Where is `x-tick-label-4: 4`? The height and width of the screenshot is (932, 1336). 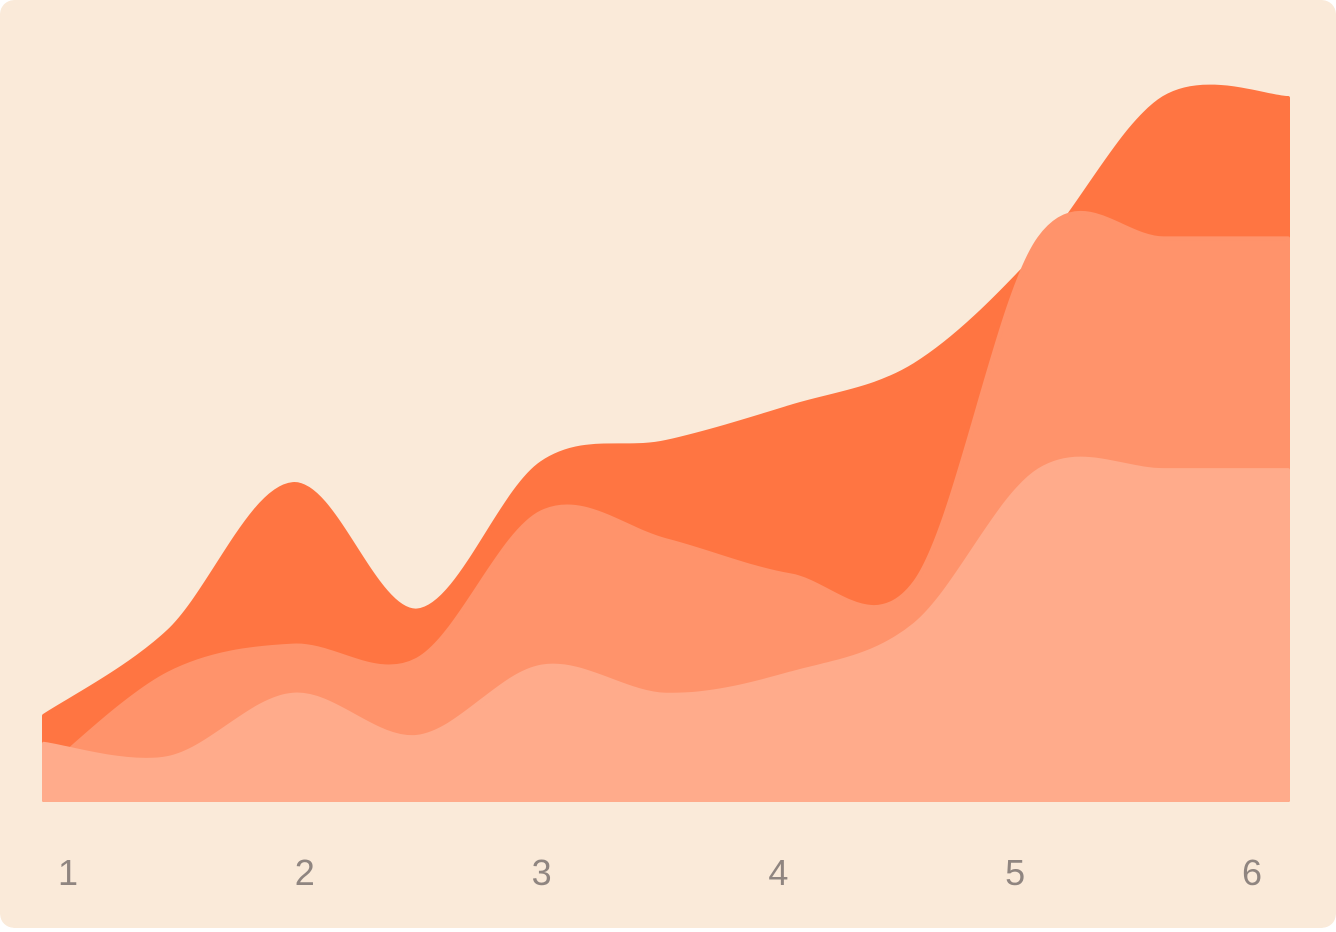
x-tick-label-4: 4 is located at coordinates (778, 872).